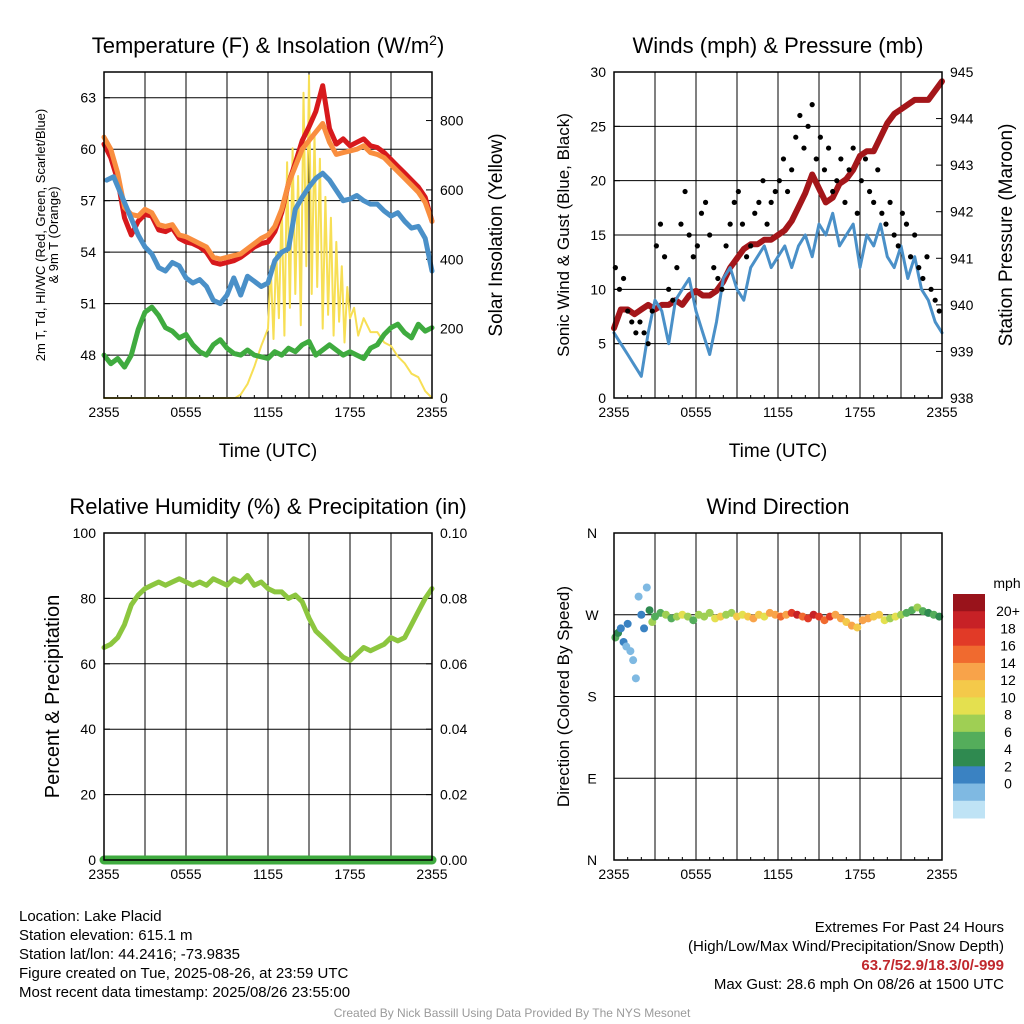 This screenshot has height=1024, width=1024. Describe the element at coordinates (778, 451) in the screenshot. I see `x-axis-label: Time (UTC)` at that location.